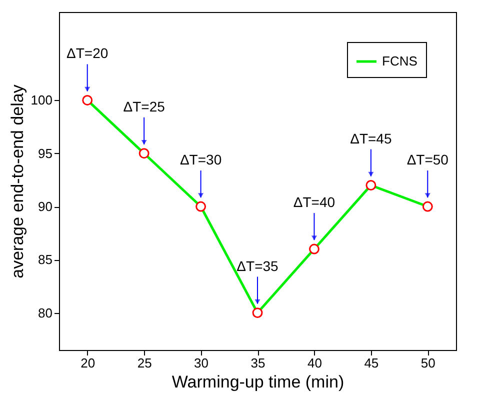 The height and width of the screenshot is (414, 488). I want to click on x-tick-label: 40, so click(314, 363).